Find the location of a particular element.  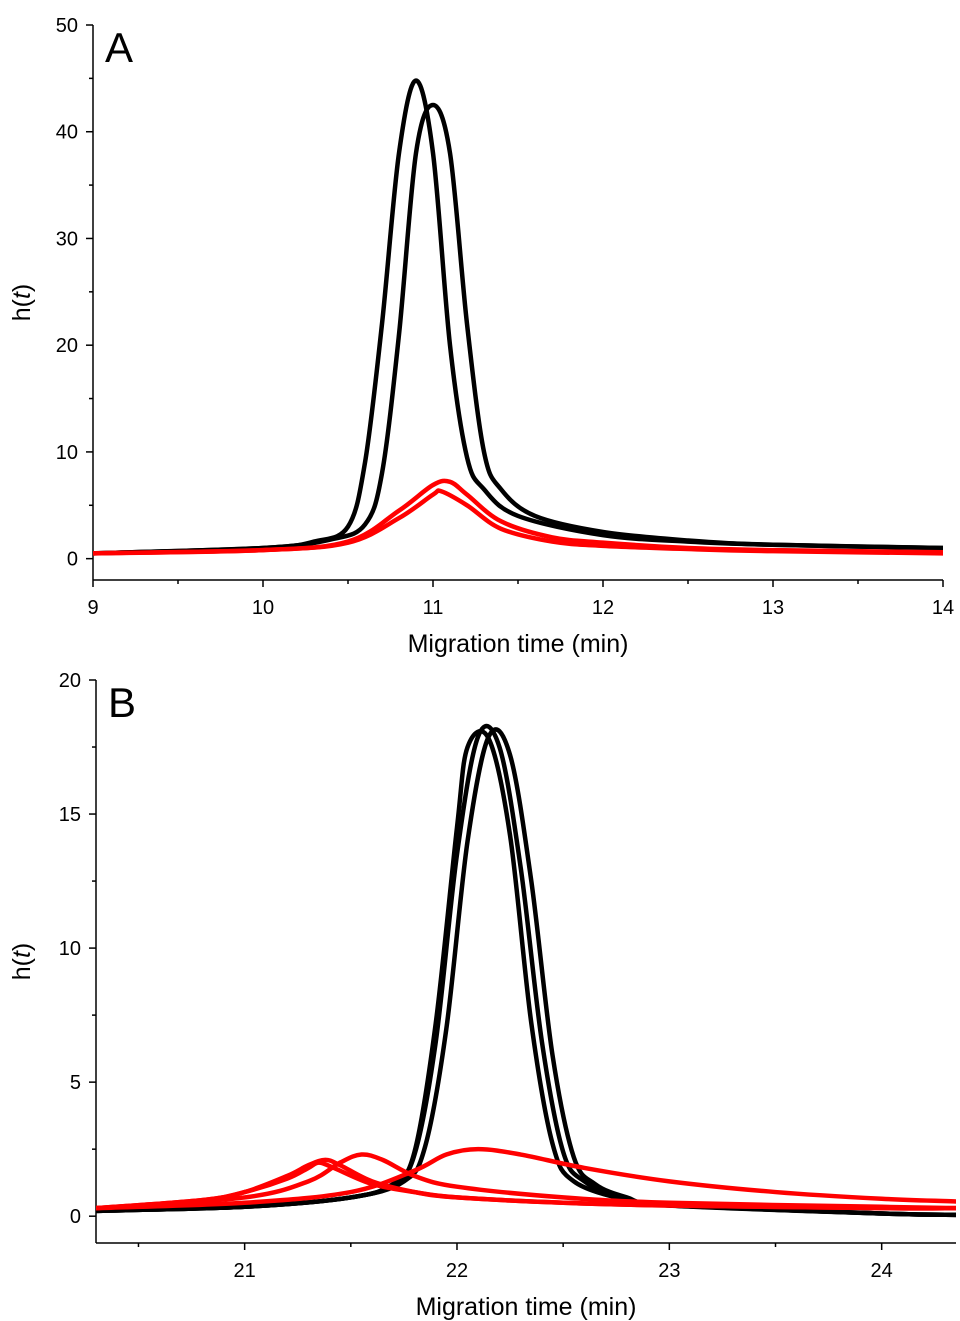

x-tick-label: 22 is located at coordinates (457, 1271).